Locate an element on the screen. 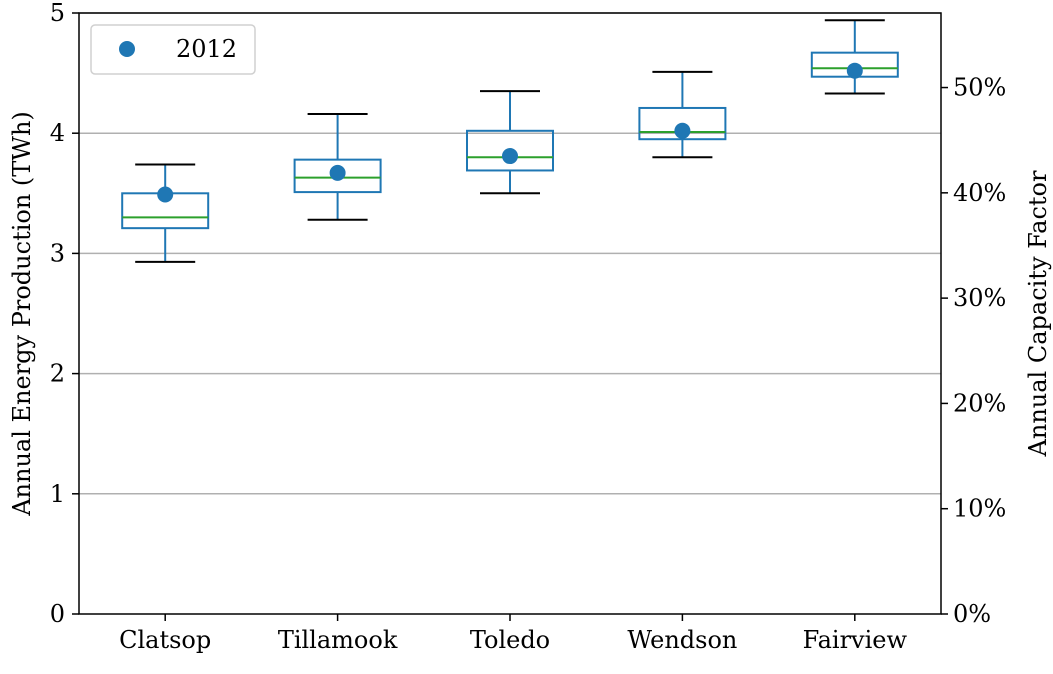 This screenshot has height=674, width=1053. x-axis-ticks: Clatsop Tillamook Toledo Wendson Fairview is located at coordinates (513, 634).